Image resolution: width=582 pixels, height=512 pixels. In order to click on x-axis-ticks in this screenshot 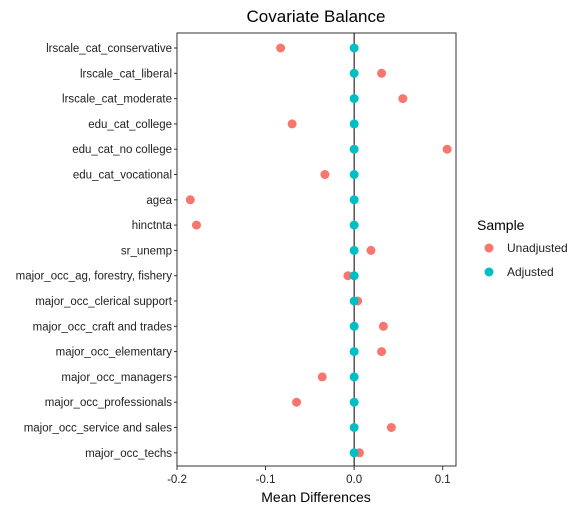, I will do `click(310, 468)`.